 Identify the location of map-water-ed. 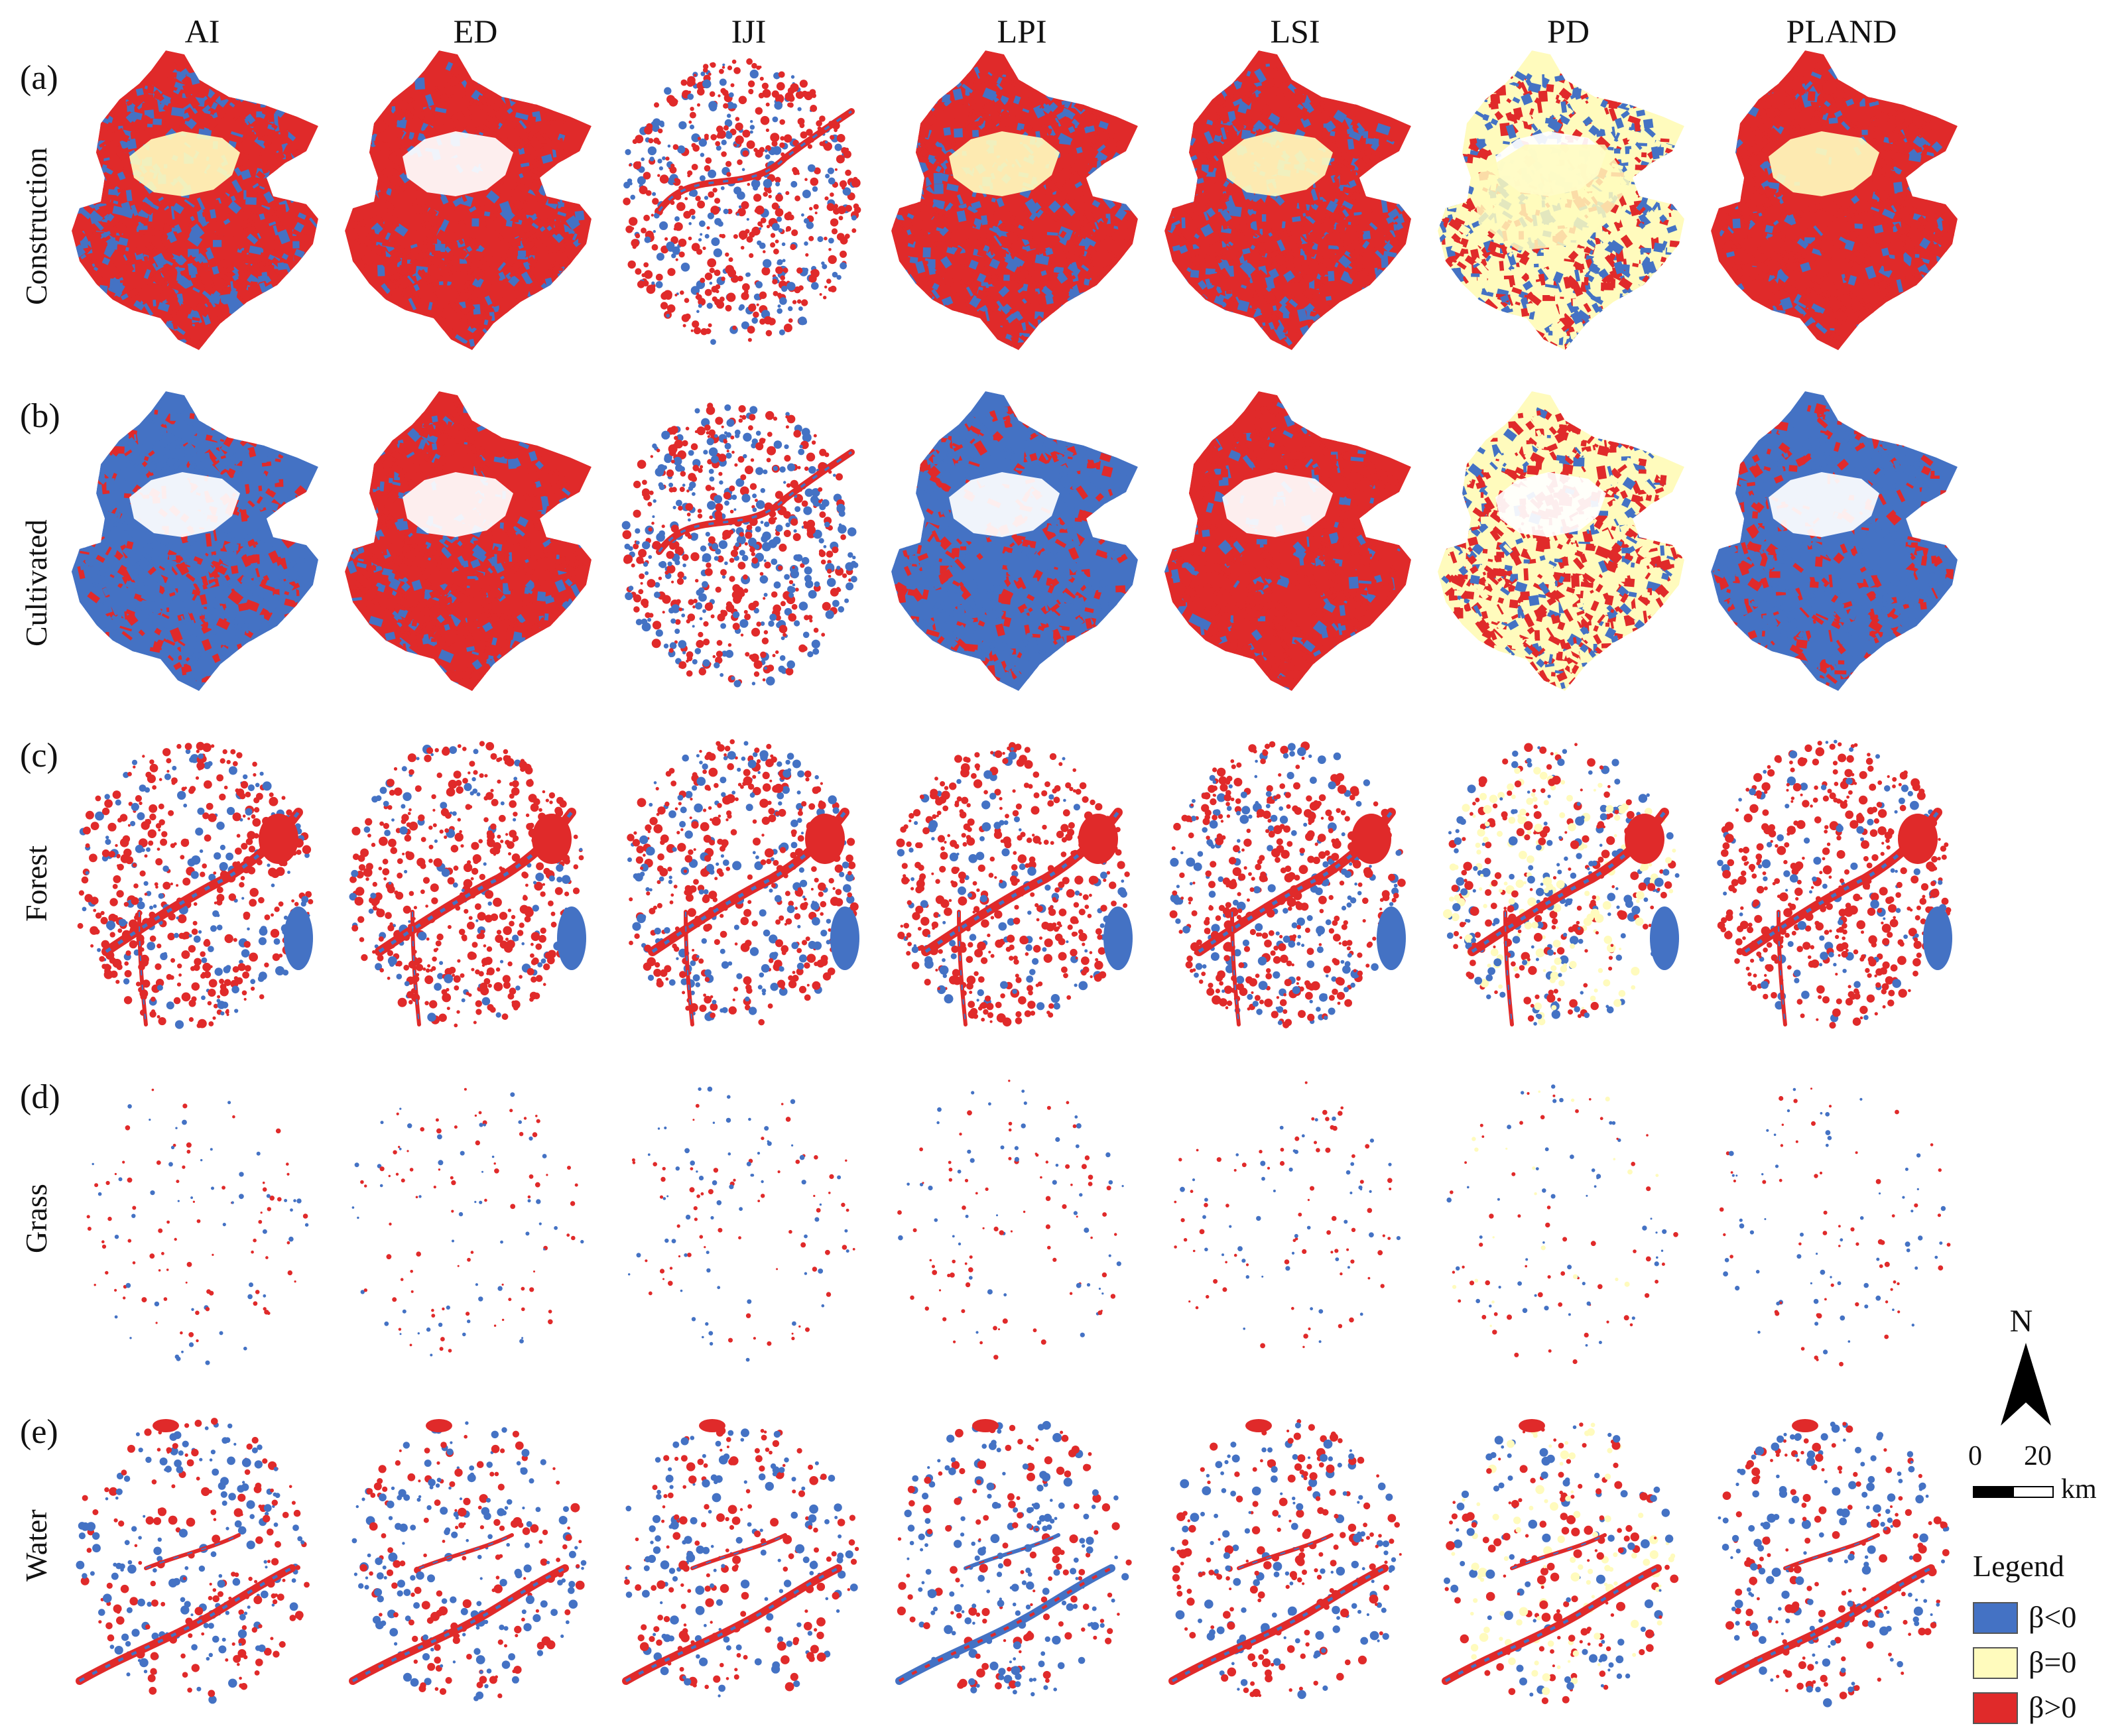
(473, 1558).